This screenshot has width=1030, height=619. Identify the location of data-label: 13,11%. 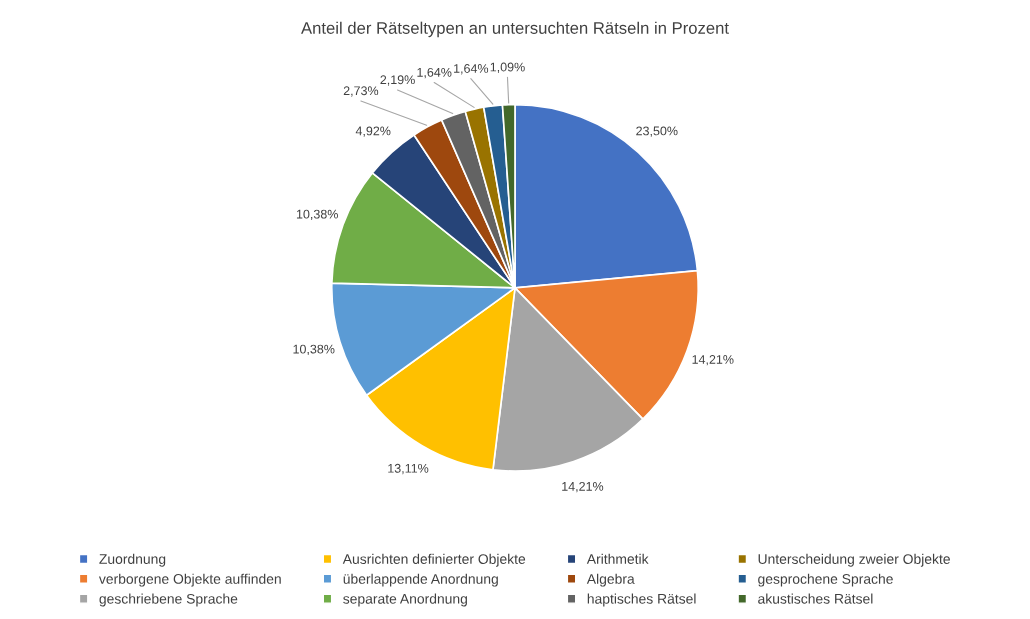
(408, 469).